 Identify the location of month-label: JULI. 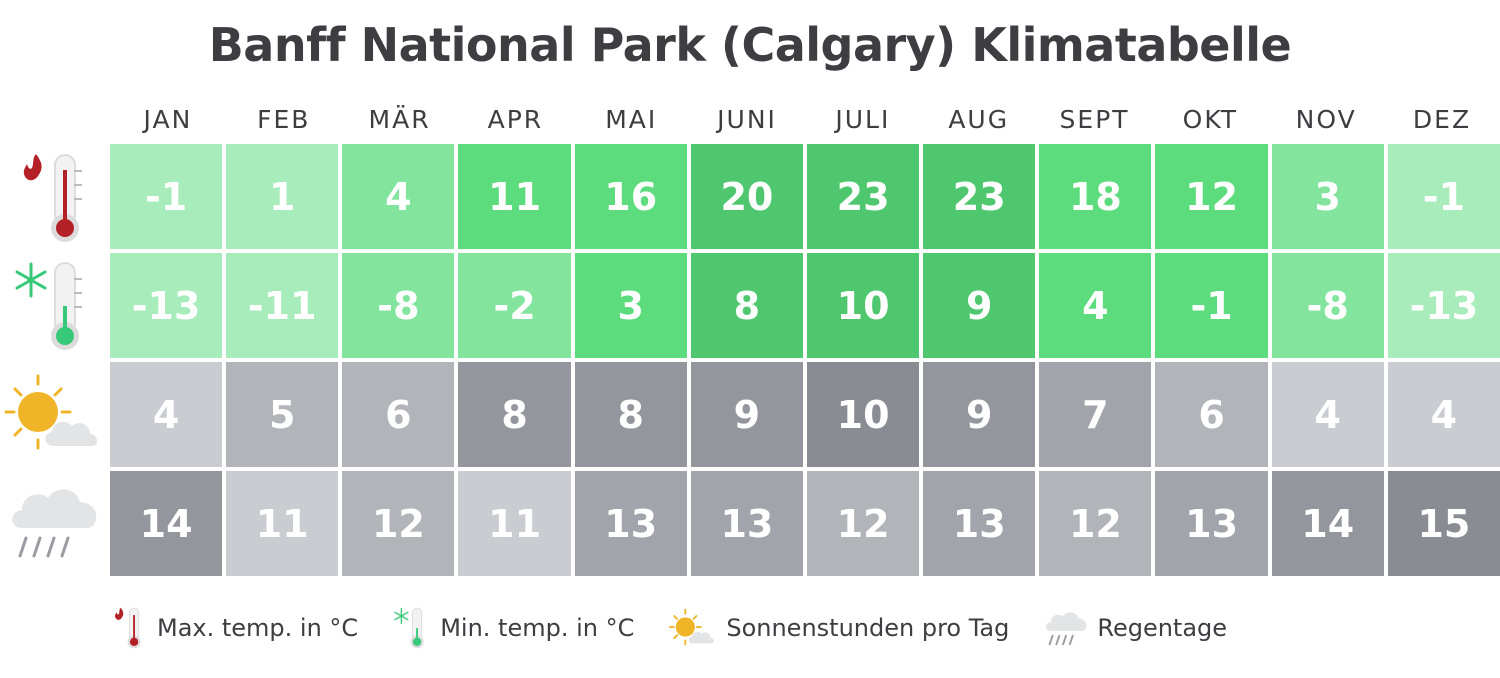
(863, 119).